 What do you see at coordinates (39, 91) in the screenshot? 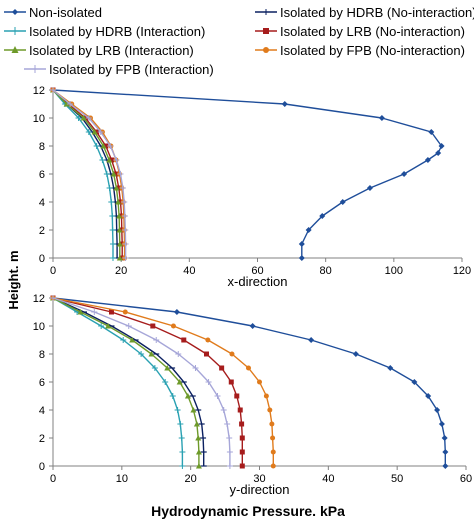
I see `y-tick-label: 12` at bounding box center [39, 91].